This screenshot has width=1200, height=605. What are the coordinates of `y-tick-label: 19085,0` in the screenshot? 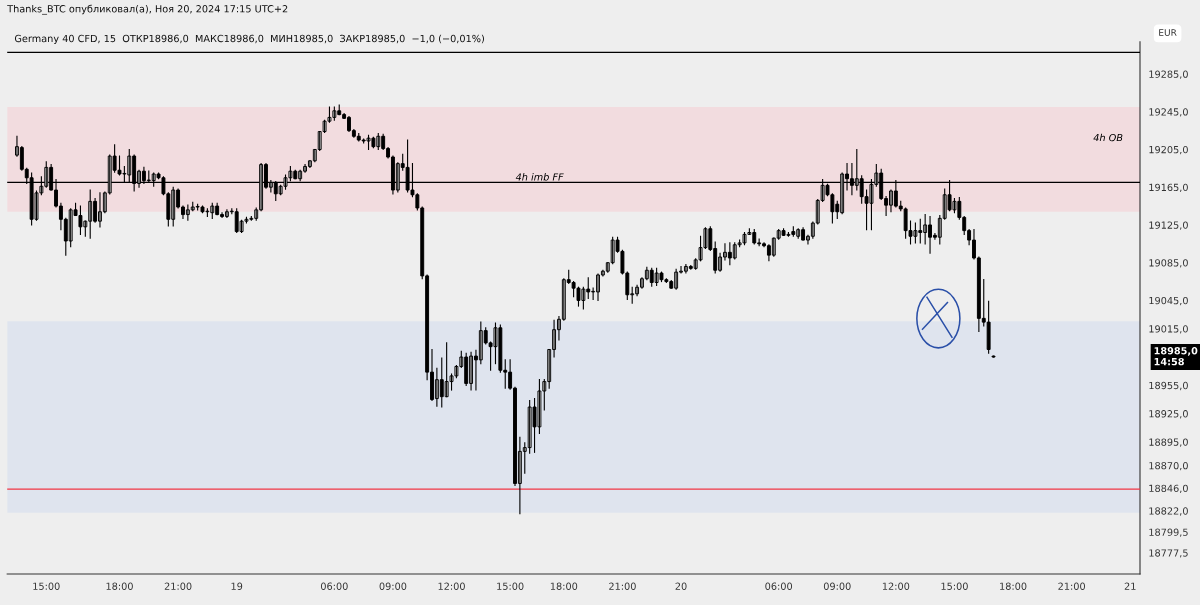 It's located at (1168, 263).